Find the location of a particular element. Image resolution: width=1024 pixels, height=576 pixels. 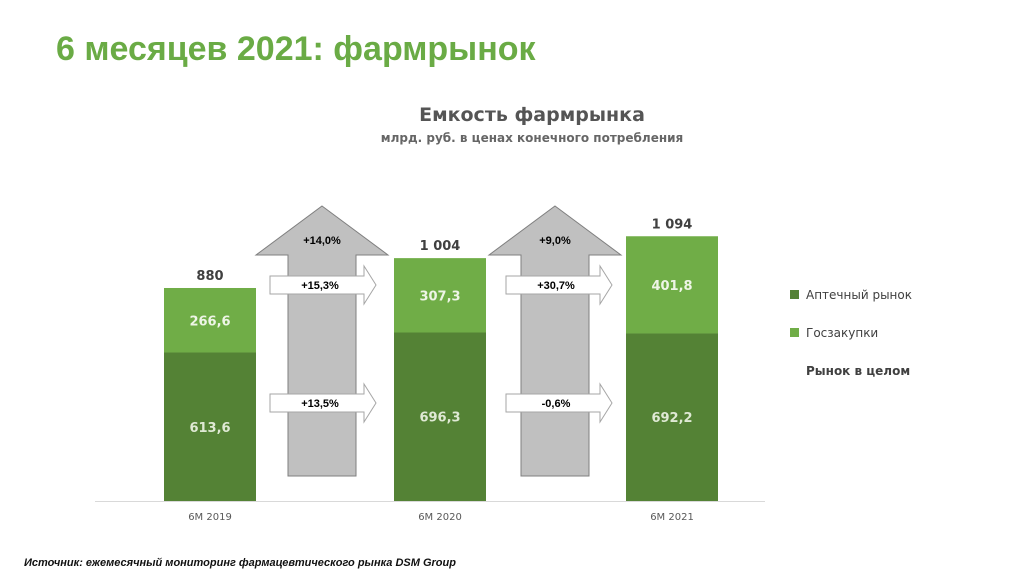

growth-label-retail-2: -0,6% is located at coordinates (556, 404).